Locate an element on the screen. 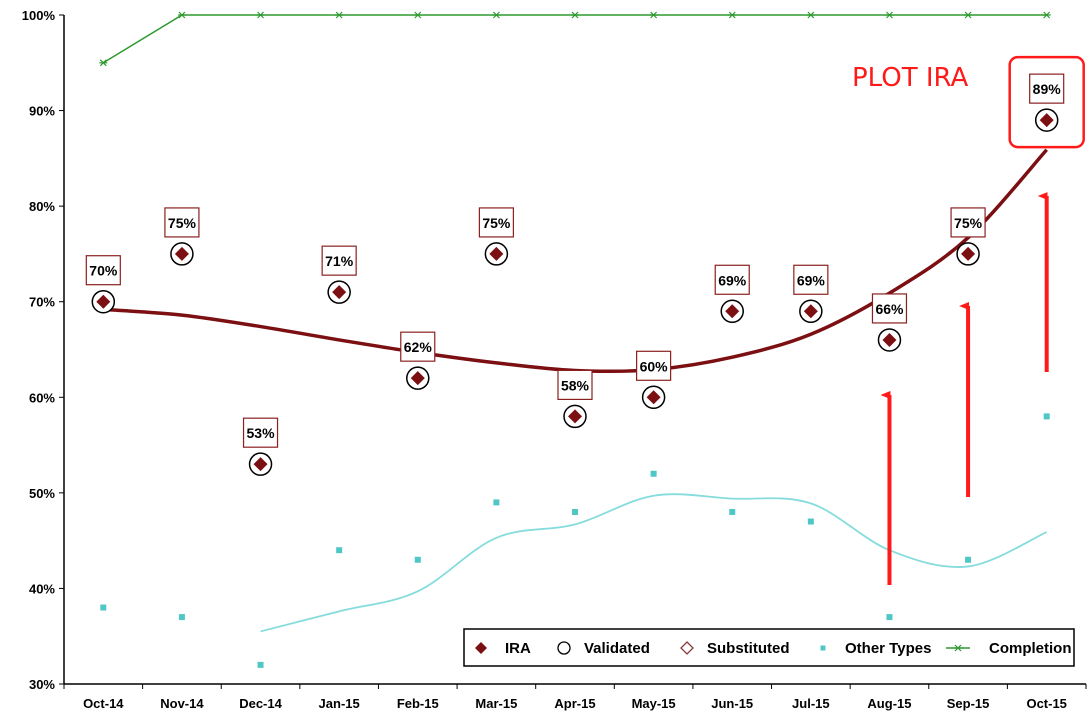 This screenshot has width=1089, height=714. ira-data-label: 70% is located at coordinates (103, 271).